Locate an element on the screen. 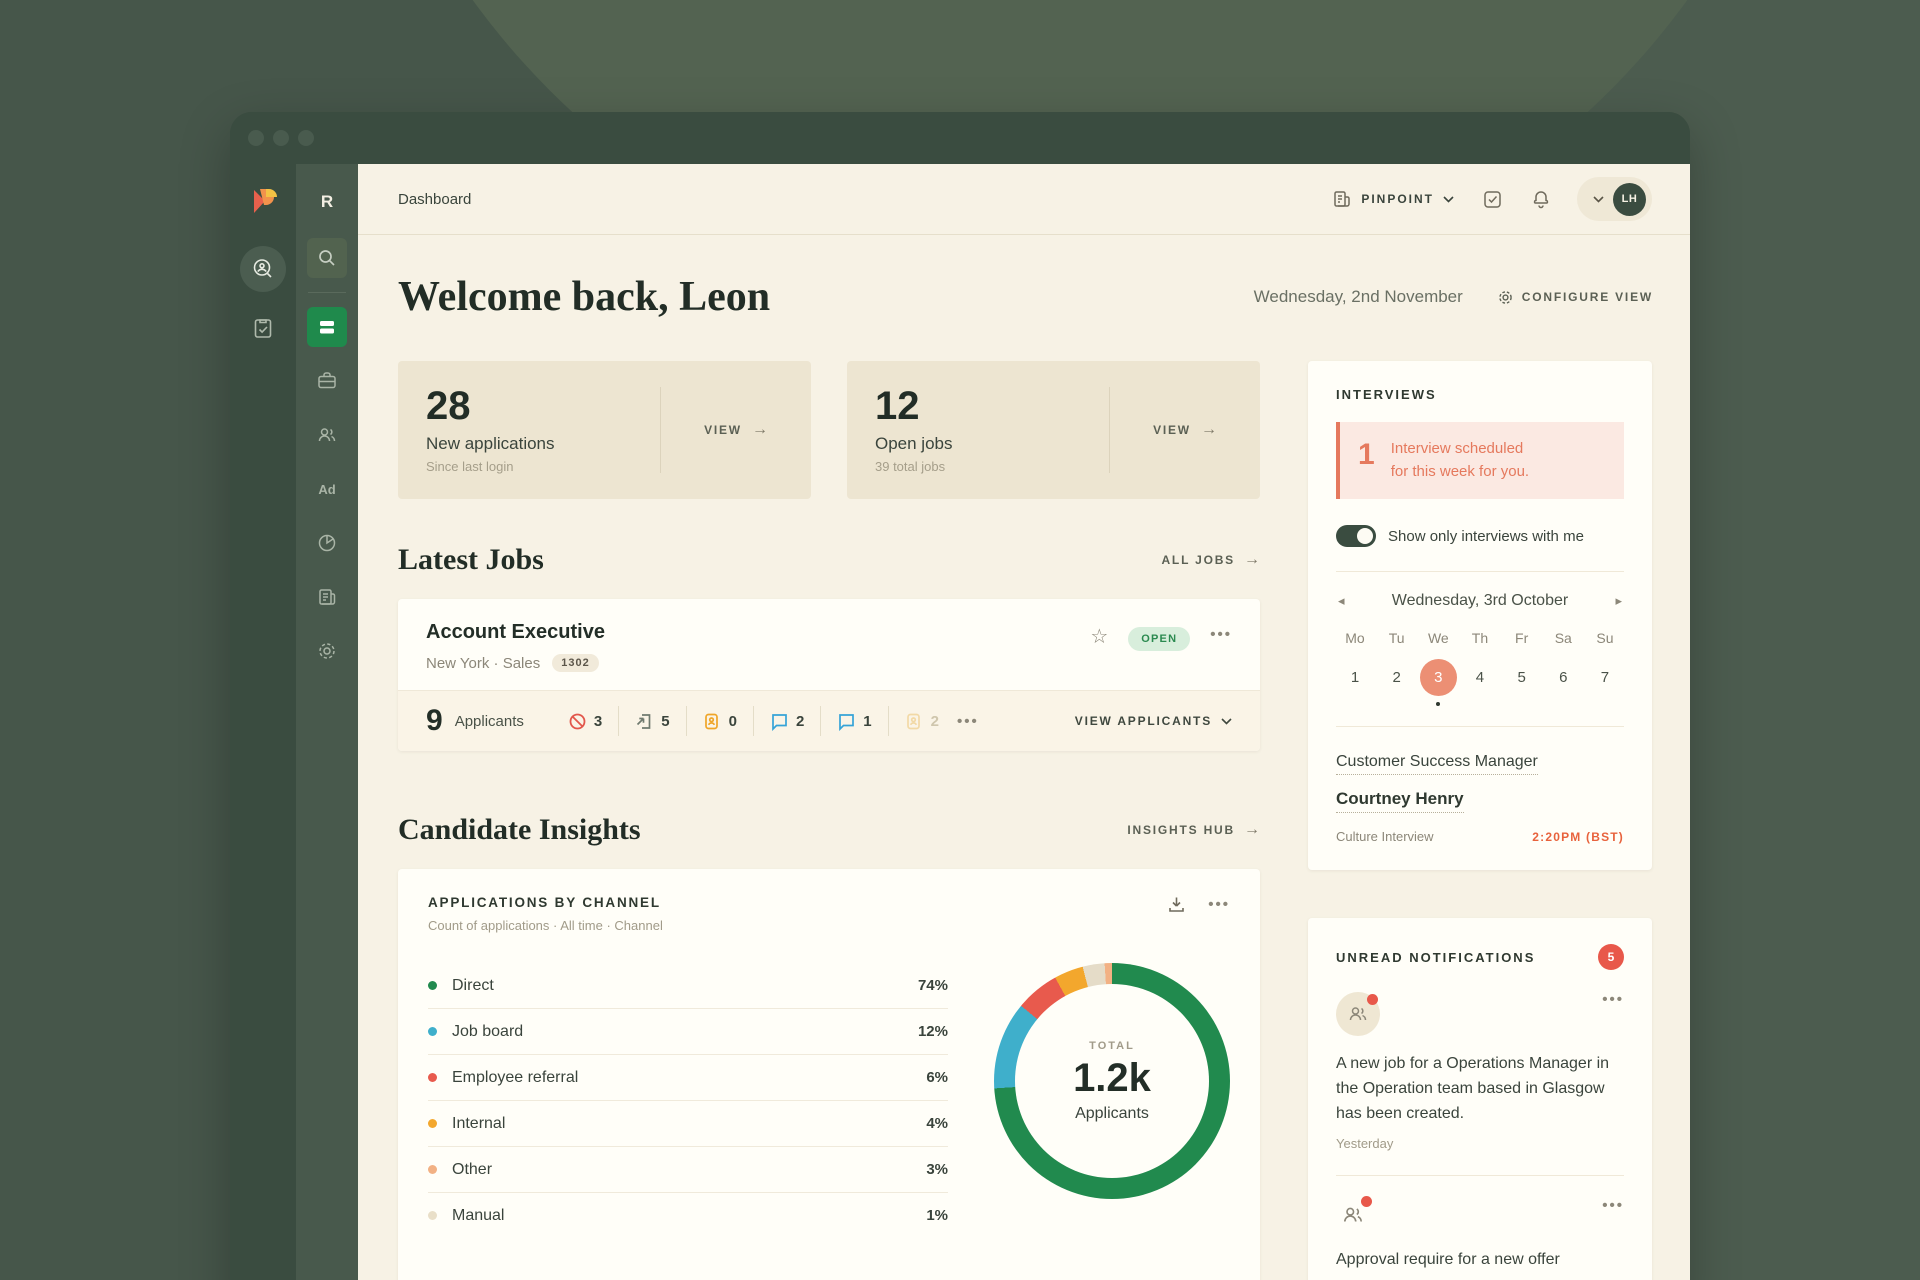  org-doc-icon is located at coordinates (1342, 199).